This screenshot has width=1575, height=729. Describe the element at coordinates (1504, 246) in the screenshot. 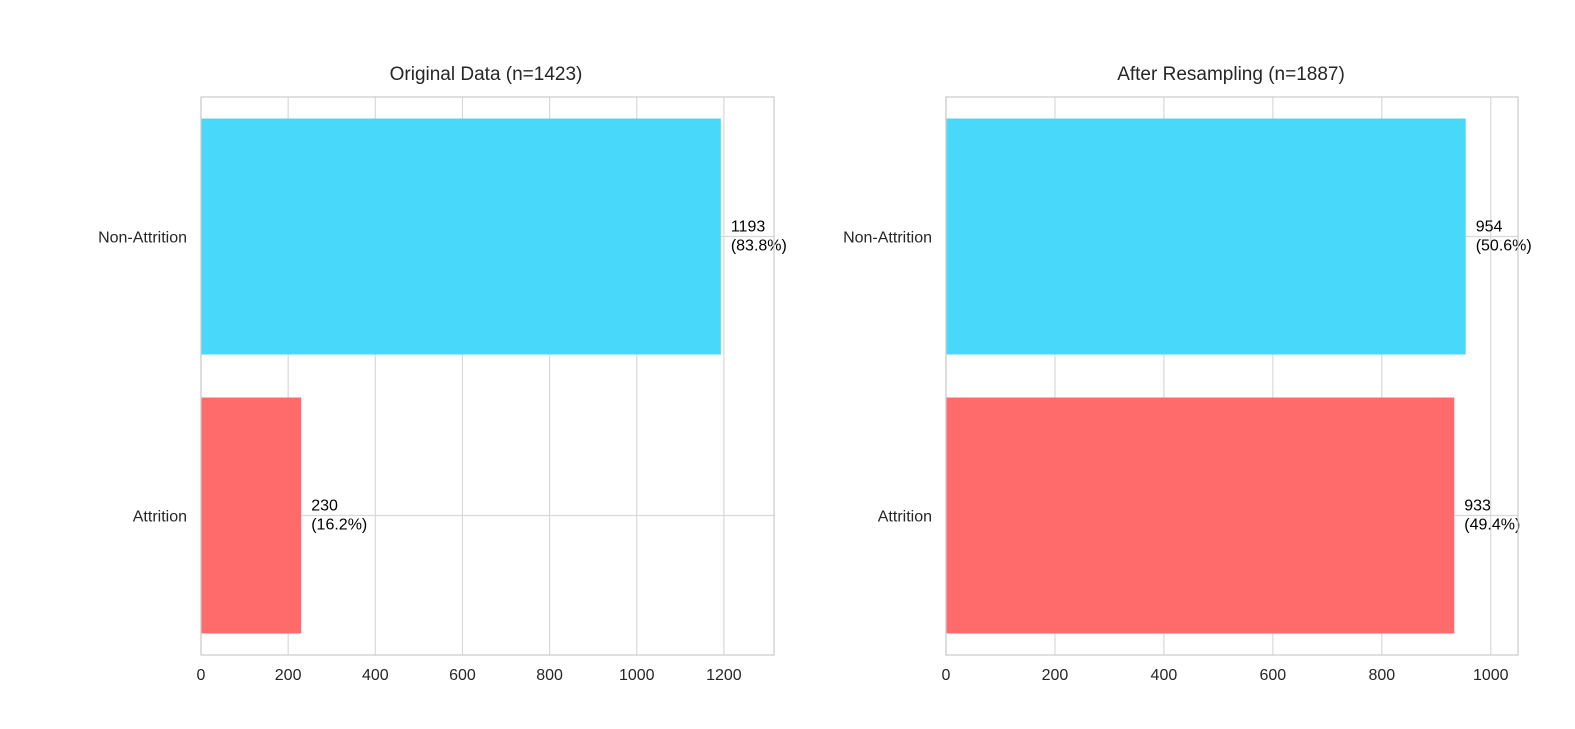

I see `data-label-percent: (50.6%)` at that location.